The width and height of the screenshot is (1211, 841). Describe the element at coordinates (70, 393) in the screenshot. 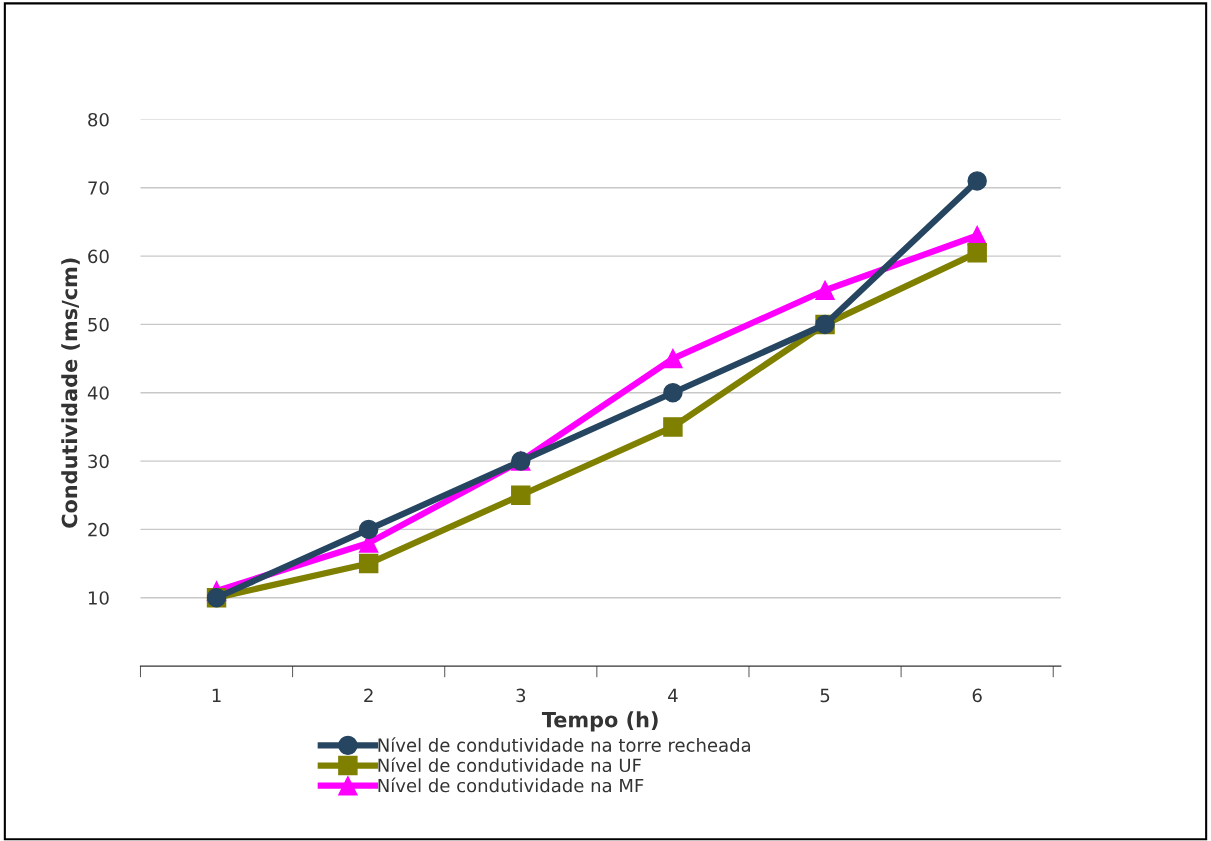

I see `y-axis-title: Condutividade (ms/cm)` at that location.